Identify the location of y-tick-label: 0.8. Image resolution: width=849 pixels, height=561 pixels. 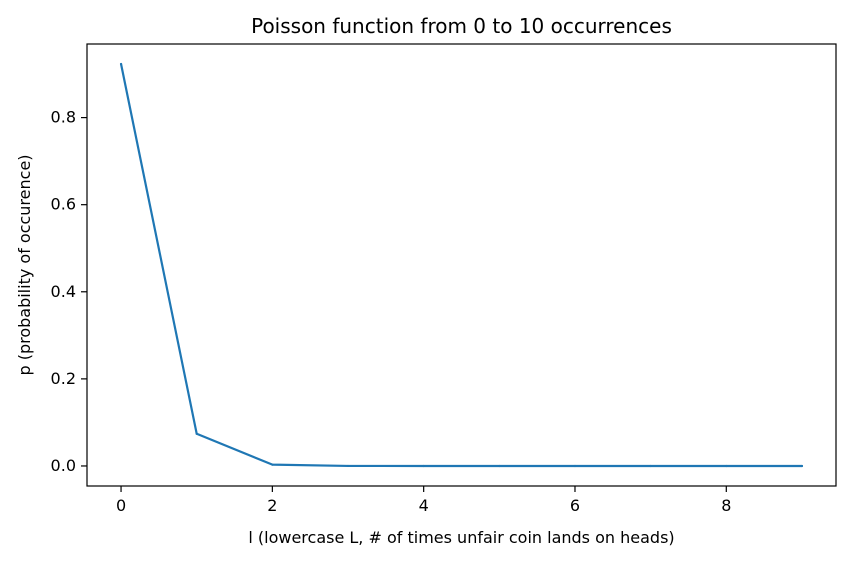
(63, 117).